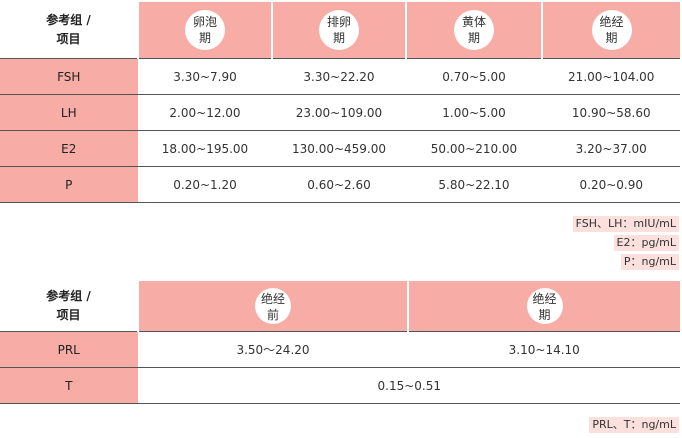  Describe the element at coordinates (634, 425) in the screenshot. I see `unit-note-prl-t: PRL、T：ng/mL` at that location.